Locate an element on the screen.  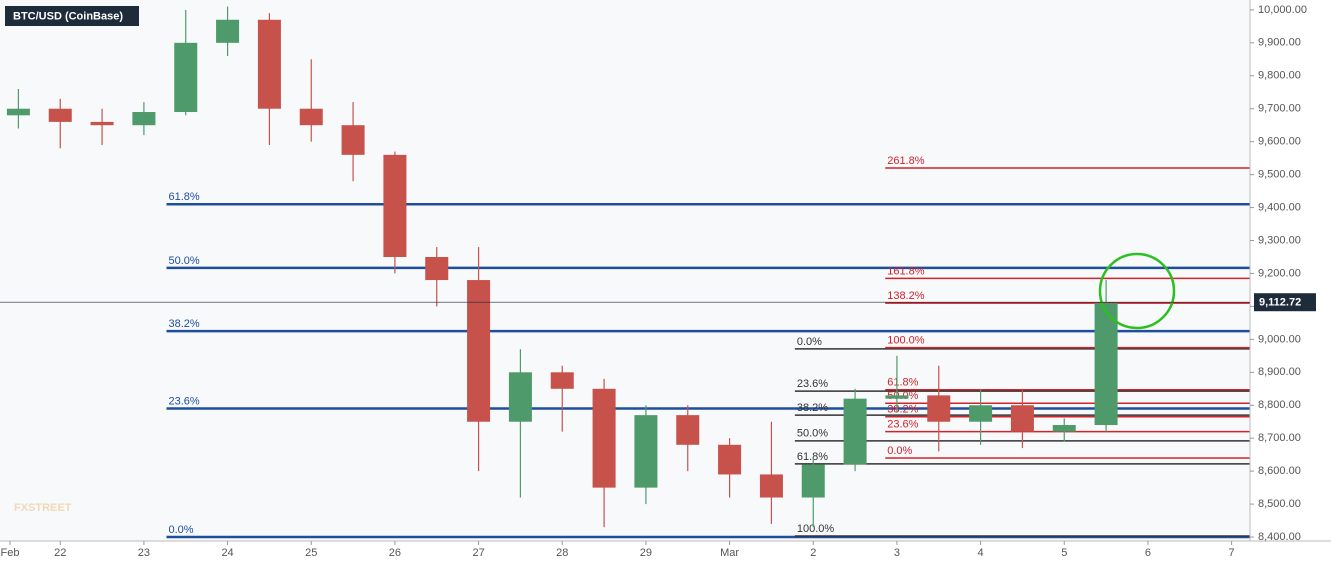
x-tick-label: 24 is located at coordinates (227, 553).